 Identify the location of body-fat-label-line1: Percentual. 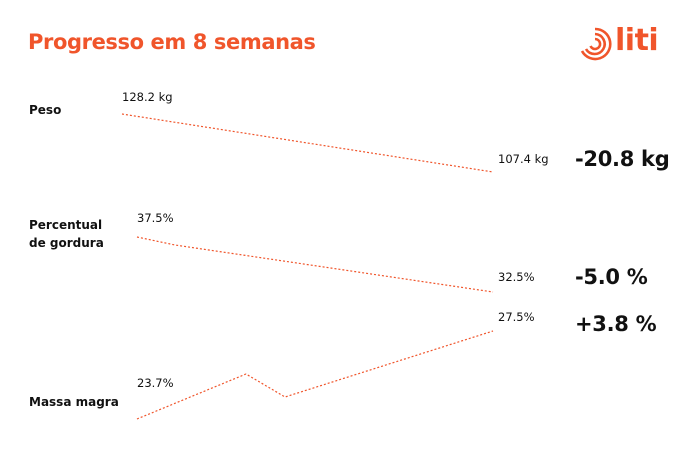
(66, 225).